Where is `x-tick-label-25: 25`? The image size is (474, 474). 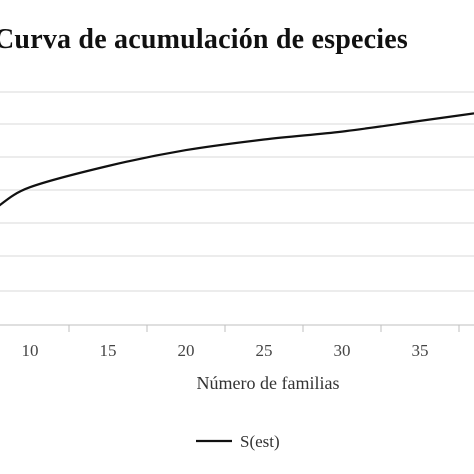
x-tick-label-25: 25 is located at coordinates (264, 350).